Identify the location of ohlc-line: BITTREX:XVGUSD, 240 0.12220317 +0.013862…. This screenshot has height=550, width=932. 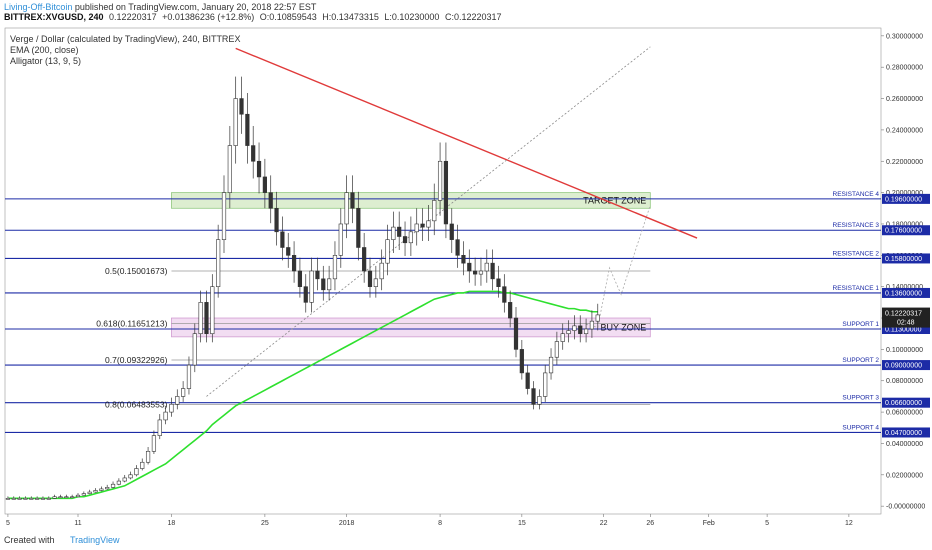
(254, 17).